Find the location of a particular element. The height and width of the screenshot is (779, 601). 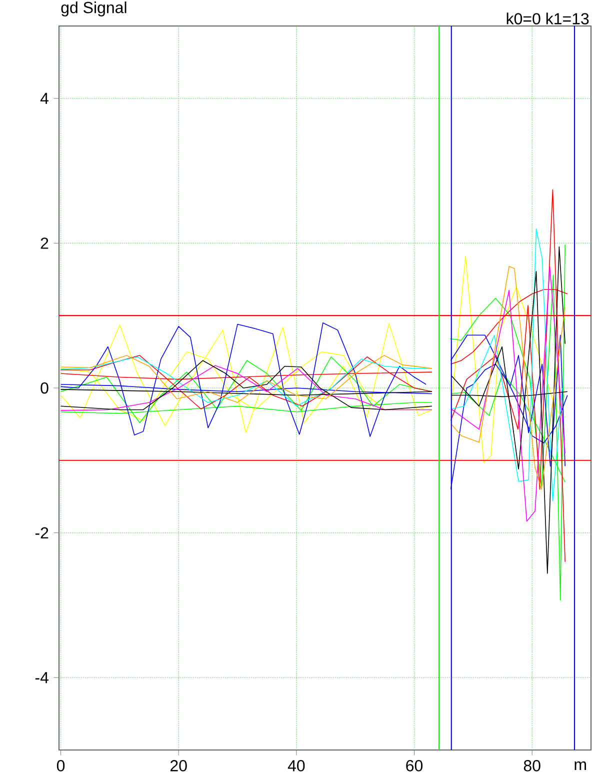

x-tick-label: 0 is located at coordinates (60, 766).